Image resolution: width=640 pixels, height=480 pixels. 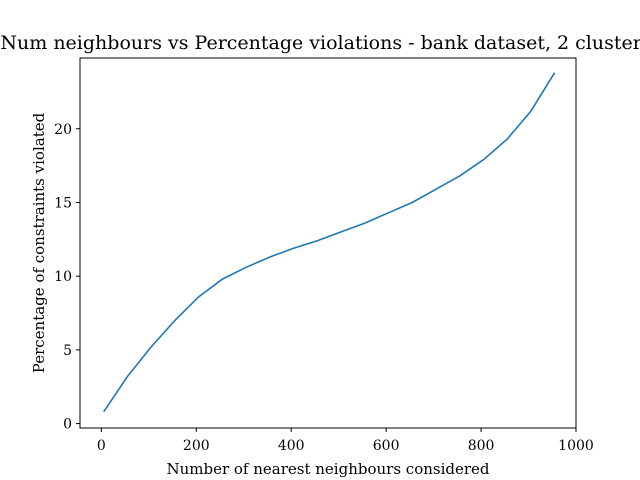 I want to click on y-tick-label: 5, so click(x=67, y=351).